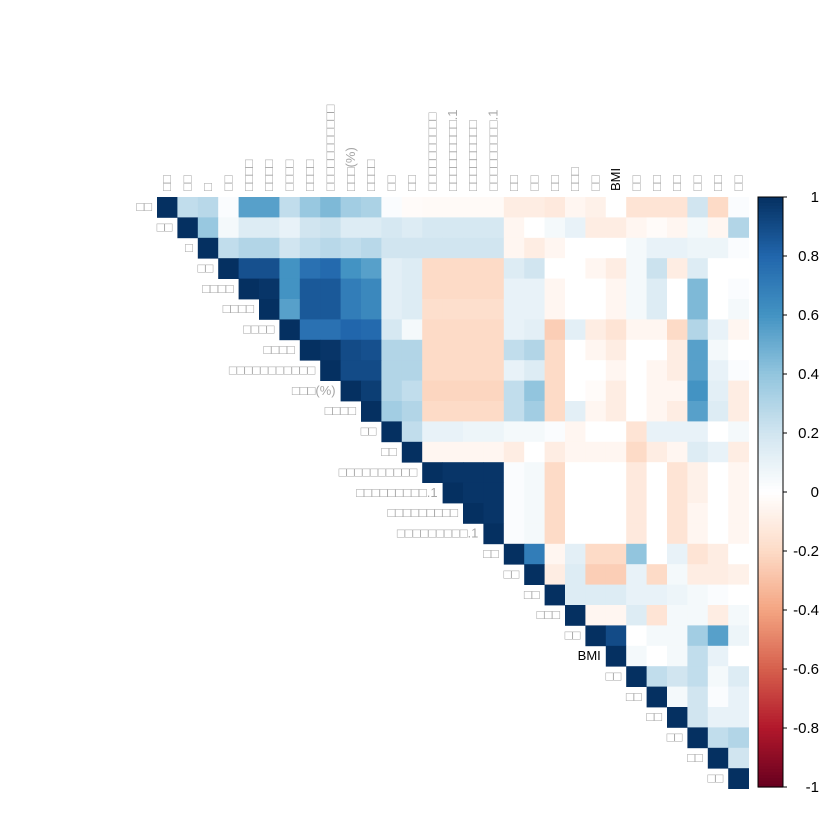  Describe the element at coordinates (248, 175) in the screenshot. I see `column-label: □□□□` at that location.